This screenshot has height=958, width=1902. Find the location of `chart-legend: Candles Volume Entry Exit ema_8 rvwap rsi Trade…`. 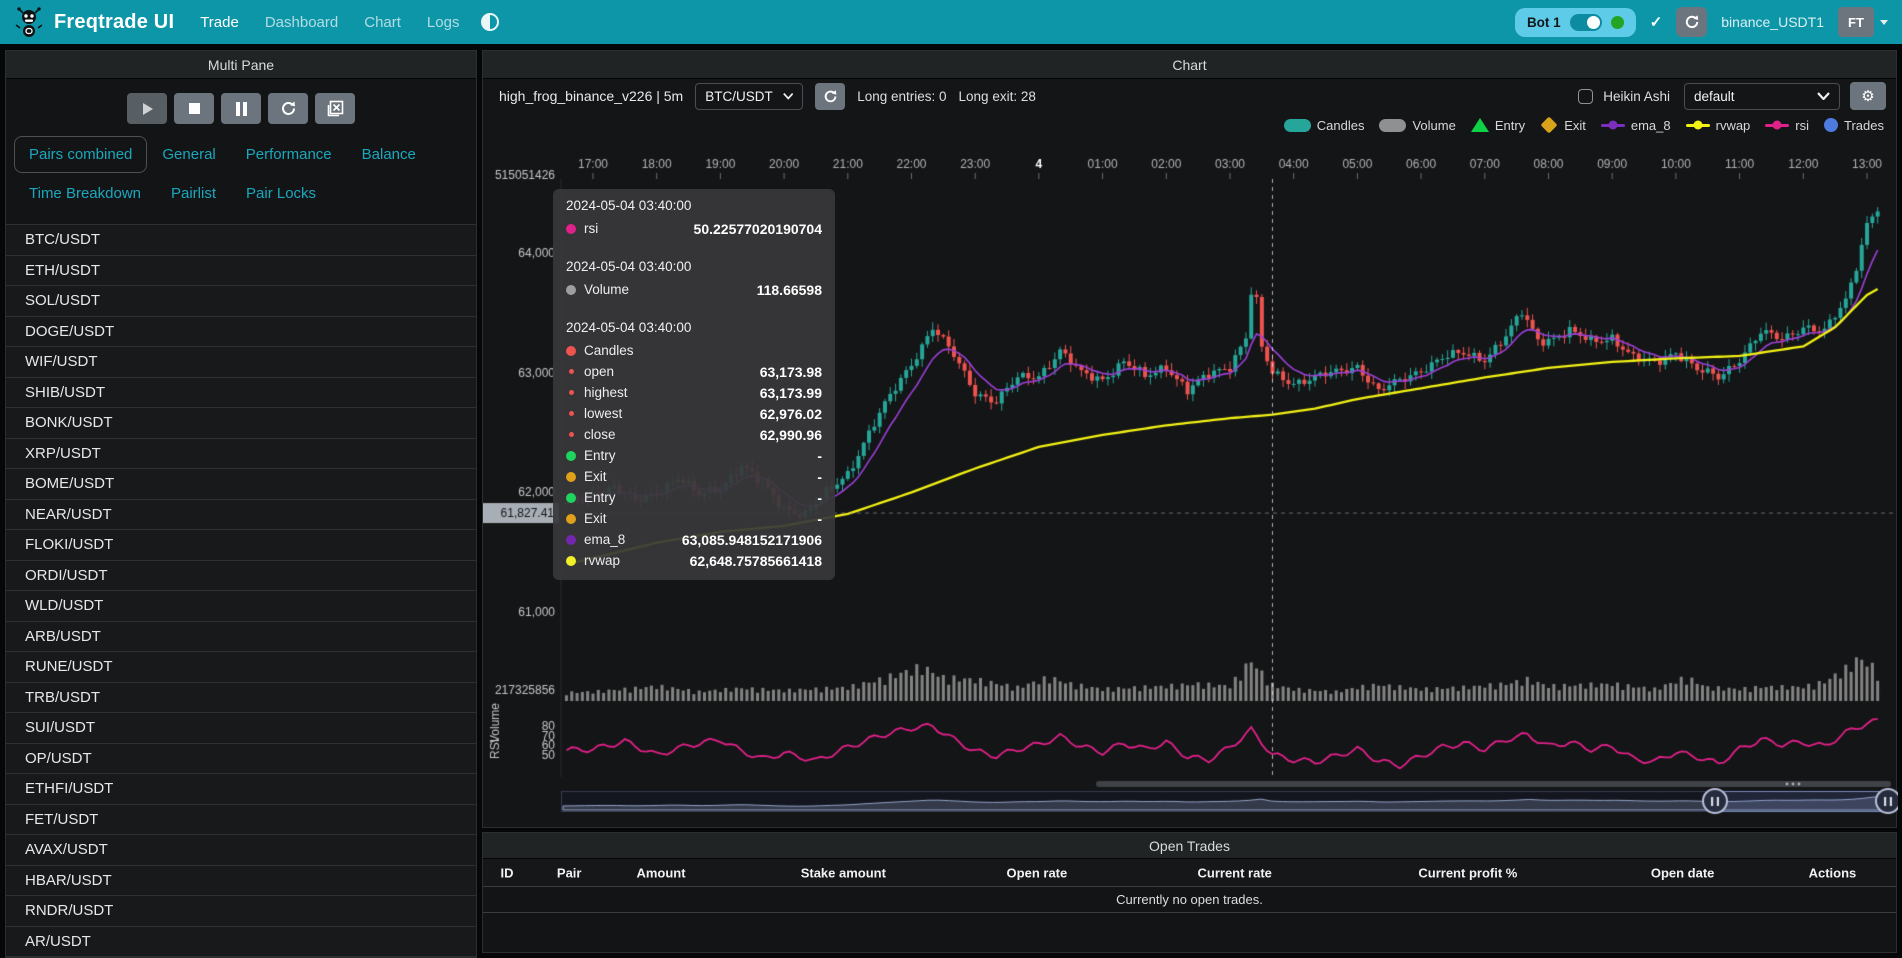

chart-legend: Candles Volume Entry Exit ema_8 rvwap rsi Trade… is located at coordinates (1189, 125).